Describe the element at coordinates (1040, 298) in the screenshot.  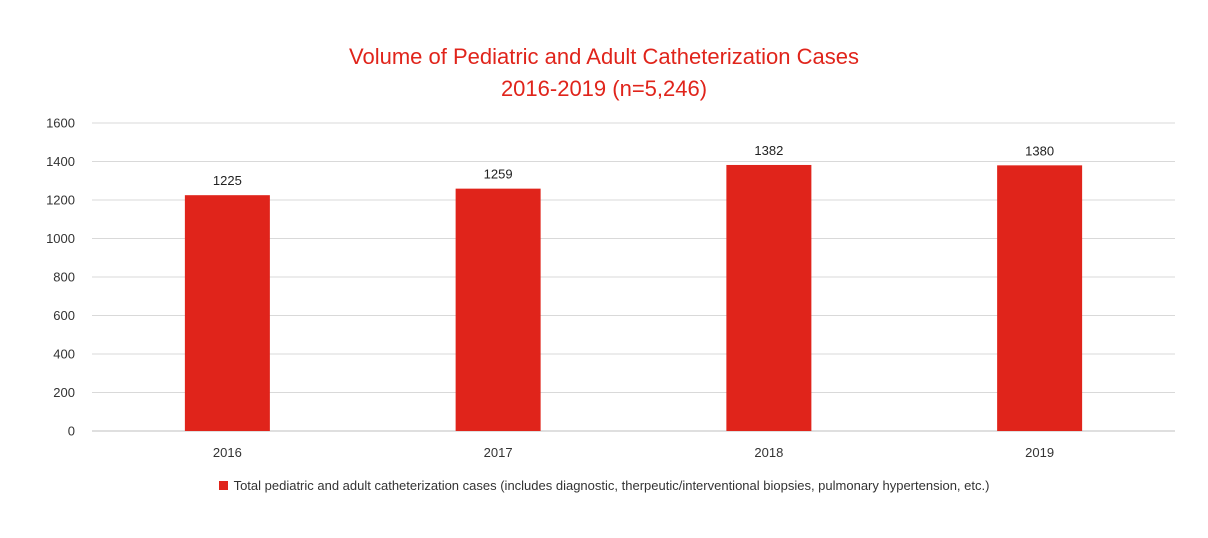
I see `bar-2019` at that location.